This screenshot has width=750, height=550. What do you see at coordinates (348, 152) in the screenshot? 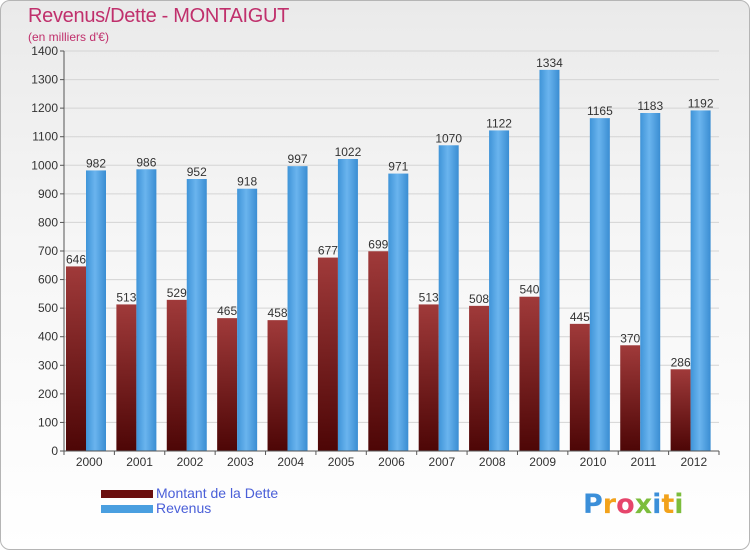
I see `data-label-revenus-2005: 1022` at bounding box center [348, 152].